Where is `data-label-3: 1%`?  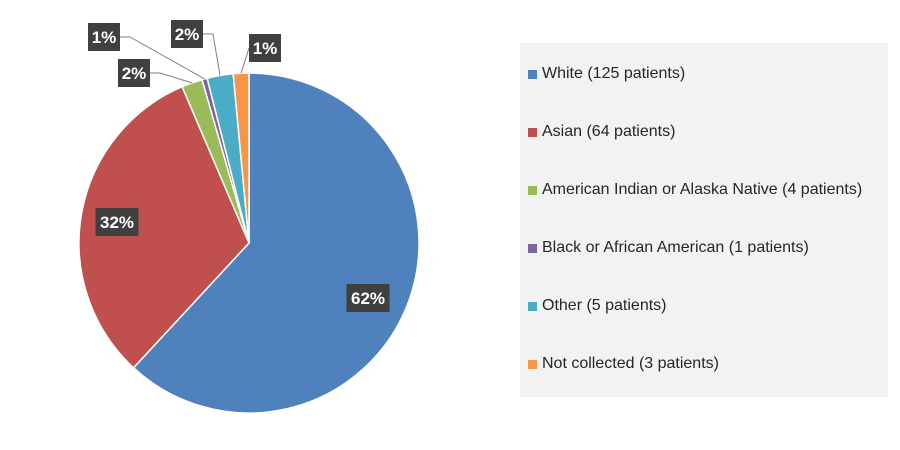 data-label-3: 1% is located at coordinates (104, 37).